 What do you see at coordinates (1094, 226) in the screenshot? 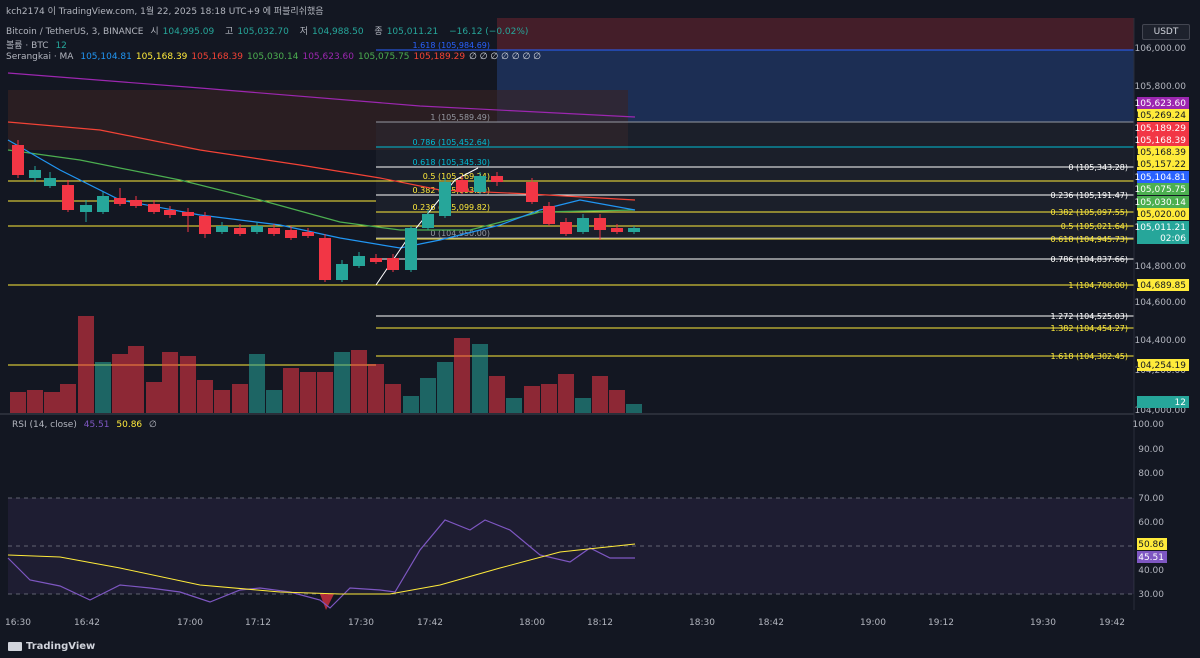
I see `fib-lower-label-3: 0.5 (105,021.64)` at bounding box center [1094, 226].